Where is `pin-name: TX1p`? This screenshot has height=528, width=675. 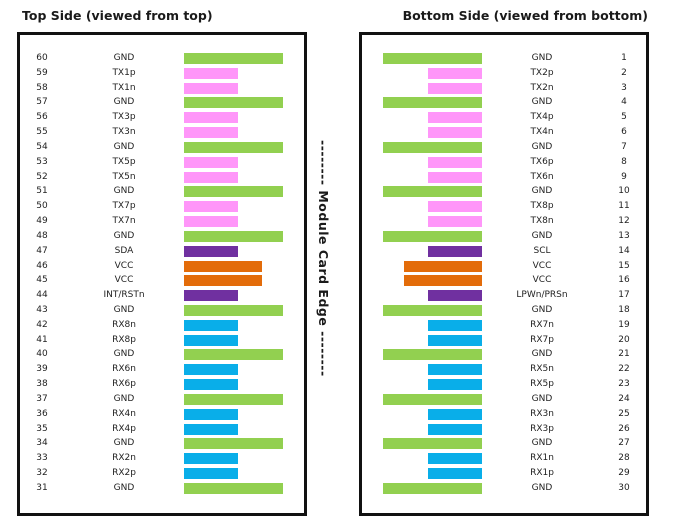
pin-name: TX1p is located at coordinates (124, 72).